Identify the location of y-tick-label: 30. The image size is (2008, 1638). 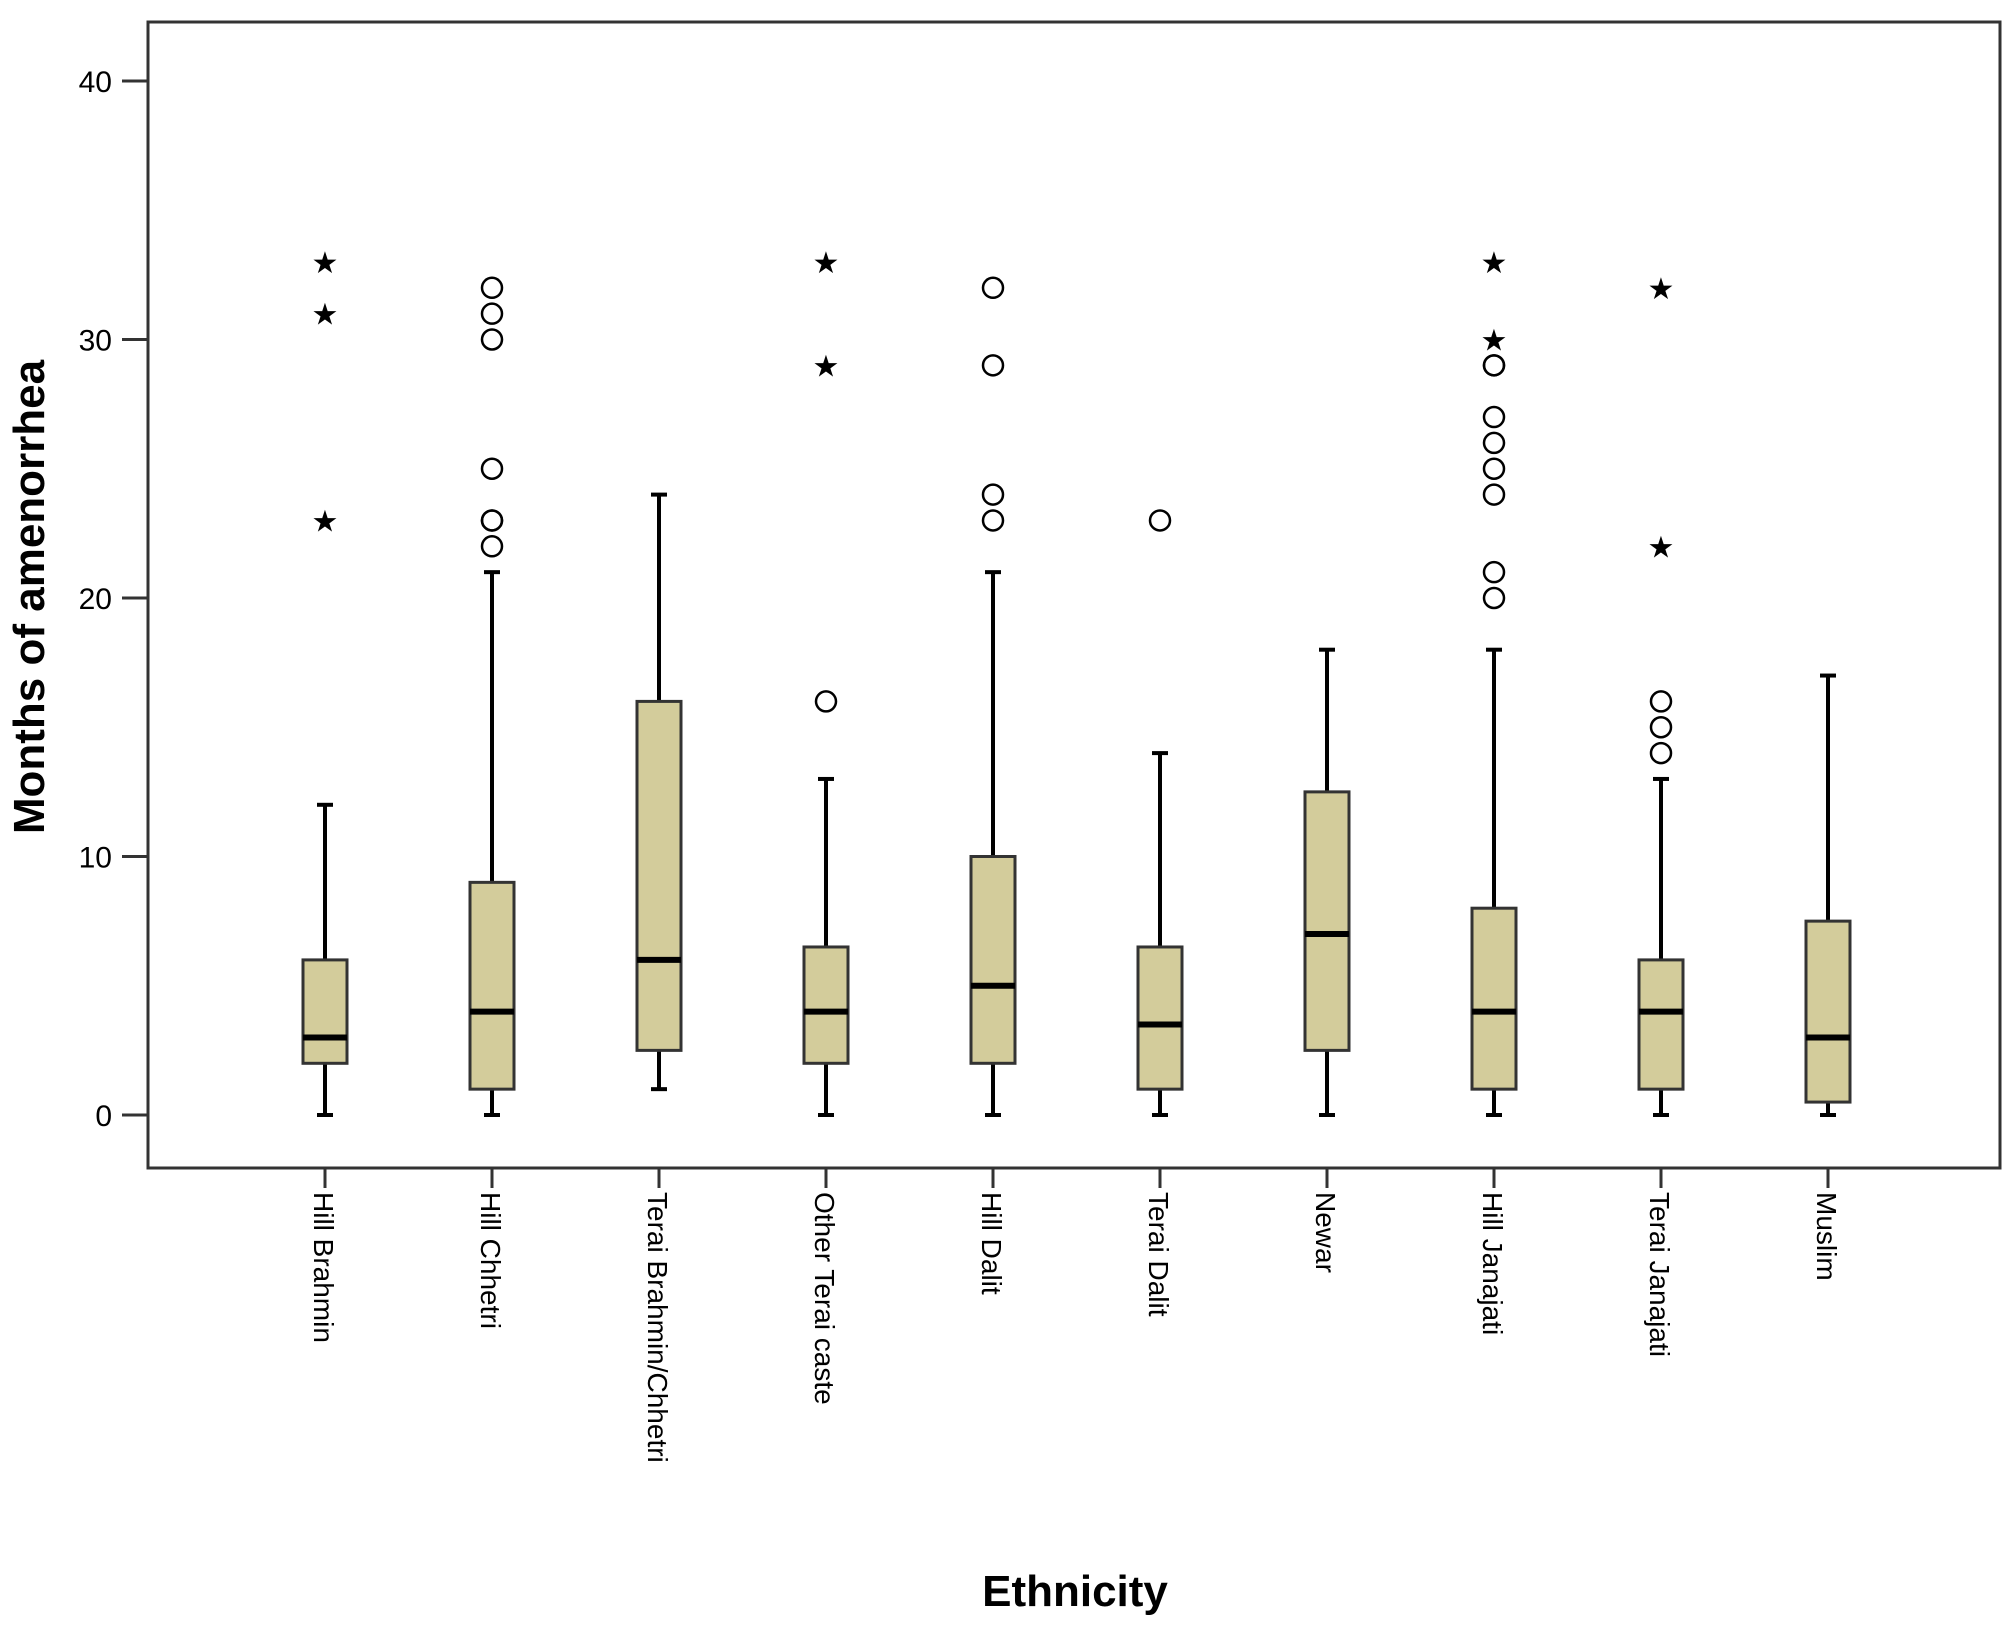
(95, 341).